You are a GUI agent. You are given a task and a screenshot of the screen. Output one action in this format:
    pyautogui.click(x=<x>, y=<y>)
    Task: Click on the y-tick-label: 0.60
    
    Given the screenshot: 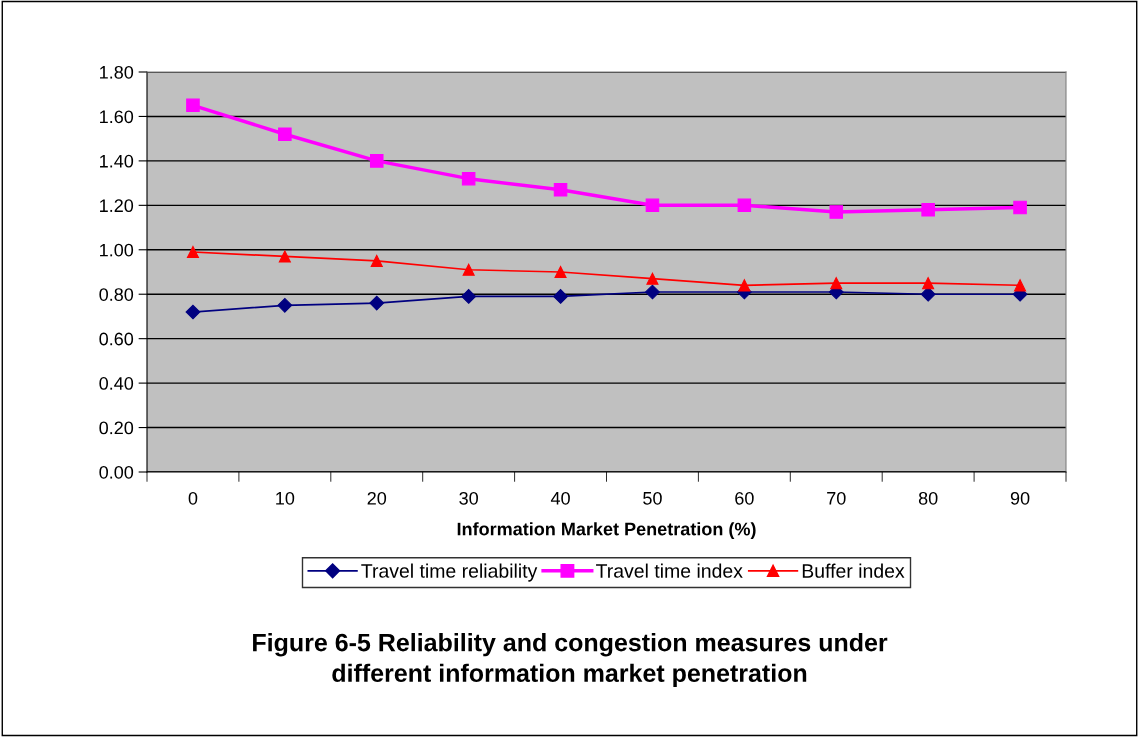 What is the action you would take?
    pyautogui.click(x=116, y=339)
    